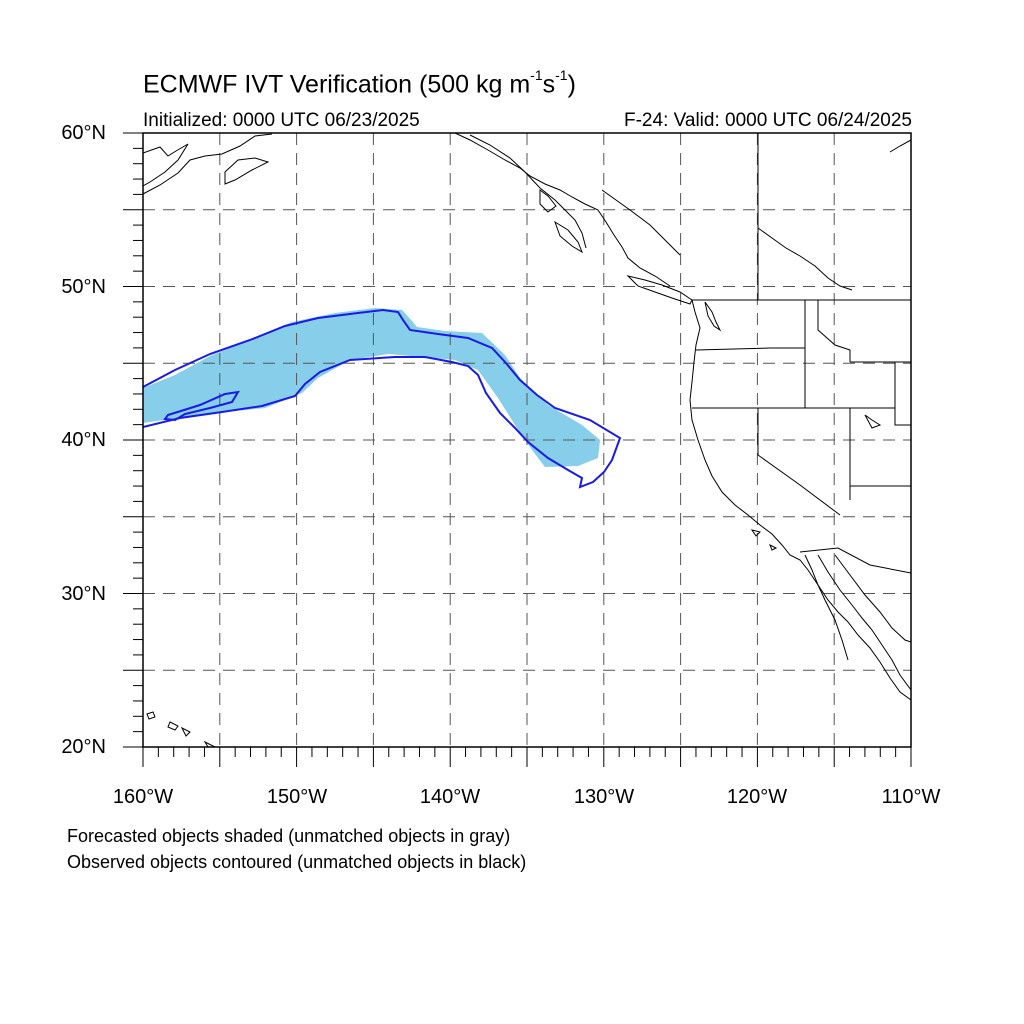 The image size is (1024, 1024). I want to click on lon-label-150w: 150°W, so click(297, 797).